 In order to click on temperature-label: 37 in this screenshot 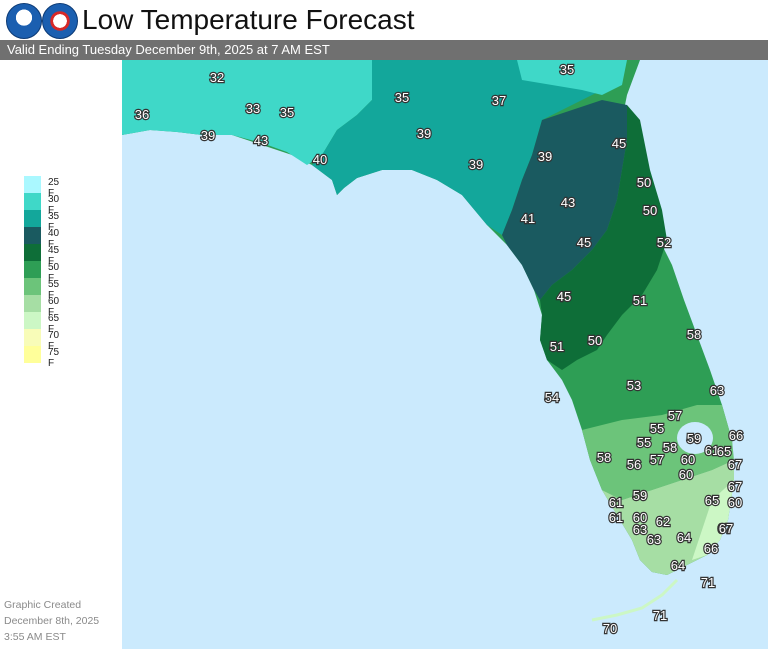, I will do `click(499, 100)`.